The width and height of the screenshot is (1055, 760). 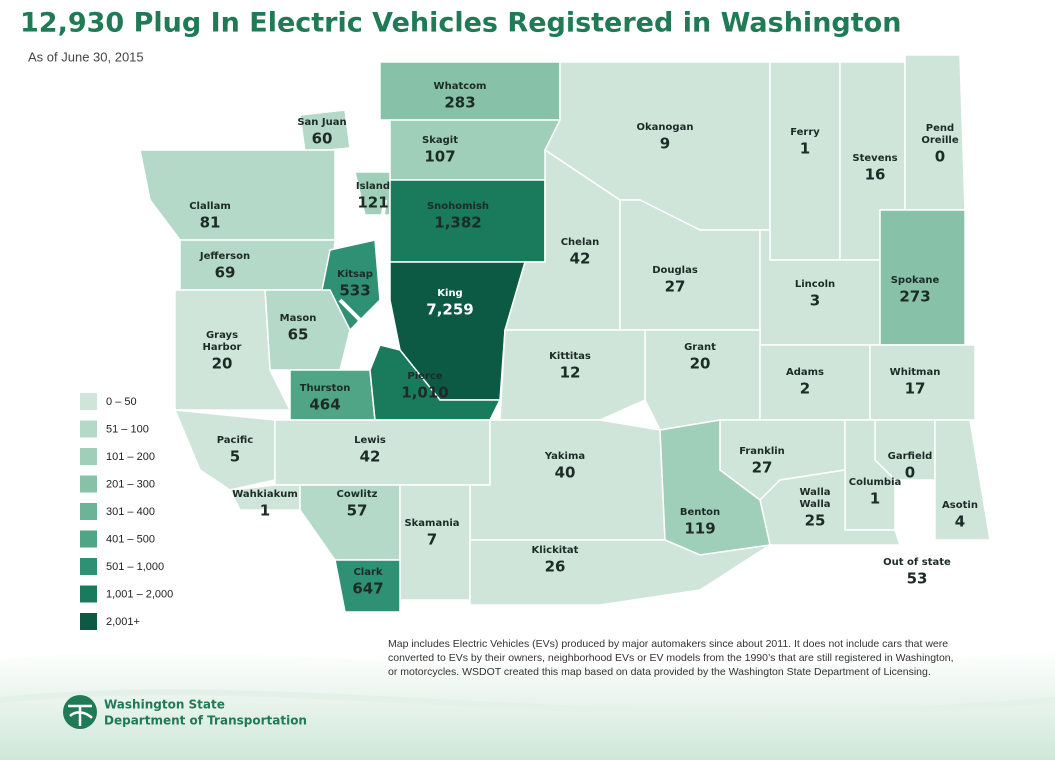 What do you see at coordinates (555, 550) in the screenshot?
I see `county-name: Klickitat` at bounding box center [555, 550].